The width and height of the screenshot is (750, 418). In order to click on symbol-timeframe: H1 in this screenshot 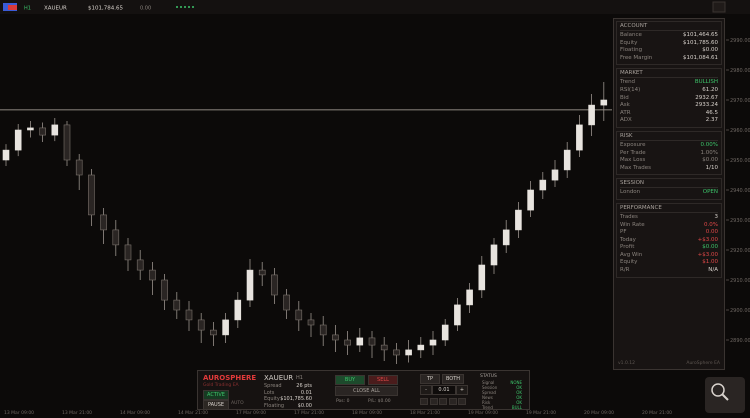, I will do `click(299, 378)`.